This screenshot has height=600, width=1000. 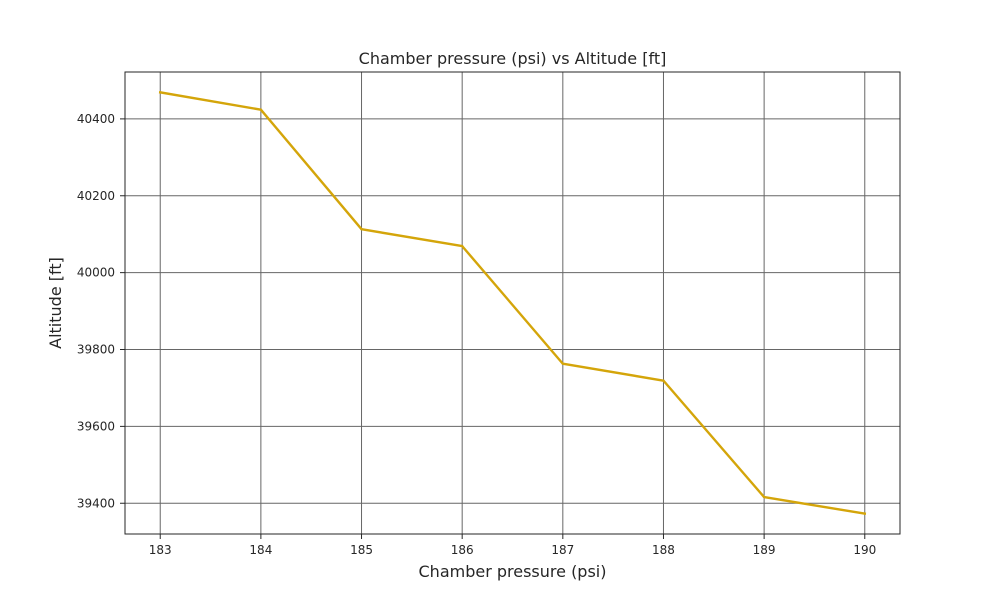 What do you see at coordinates (462, 550) in the screenshot?
I see `x-tick-label: 186` at bounding box center [462, 550].